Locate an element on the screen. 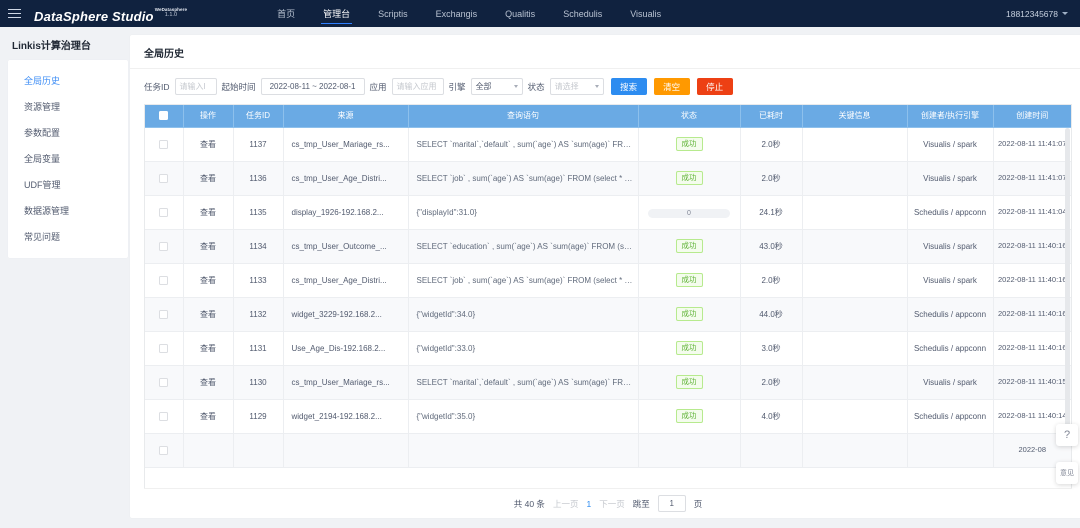 The width and height of the screenshot is (1080, 528). table-vertical-scrollbar is located at coordinates (1067, 283).